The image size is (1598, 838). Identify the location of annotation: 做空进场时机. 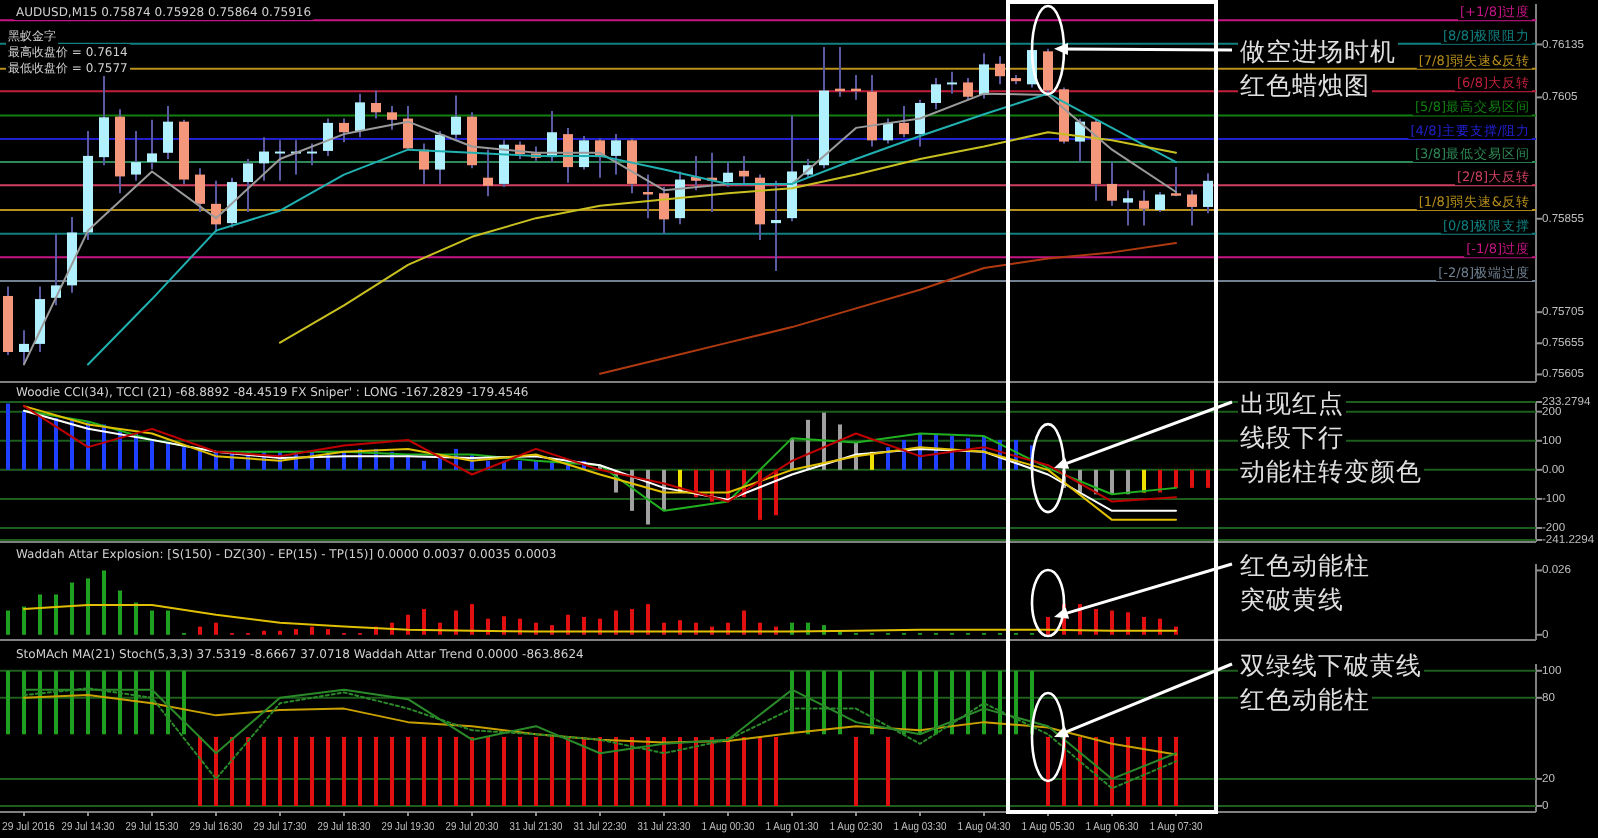
(1318, 51).